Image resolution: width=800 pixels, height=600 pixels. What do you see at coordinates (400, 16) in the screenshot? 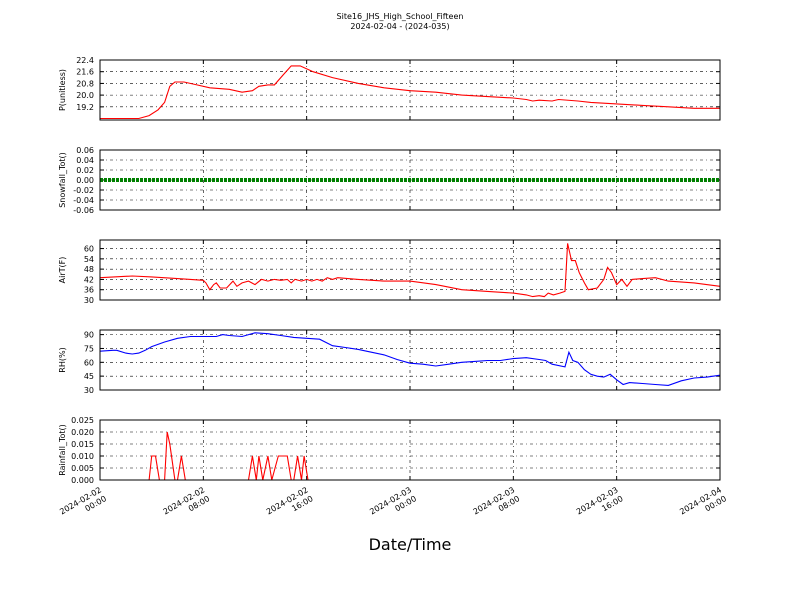
I see `chart-title: Site16_JHS_High_School_Fifteen` at bounding box center [400, 16].